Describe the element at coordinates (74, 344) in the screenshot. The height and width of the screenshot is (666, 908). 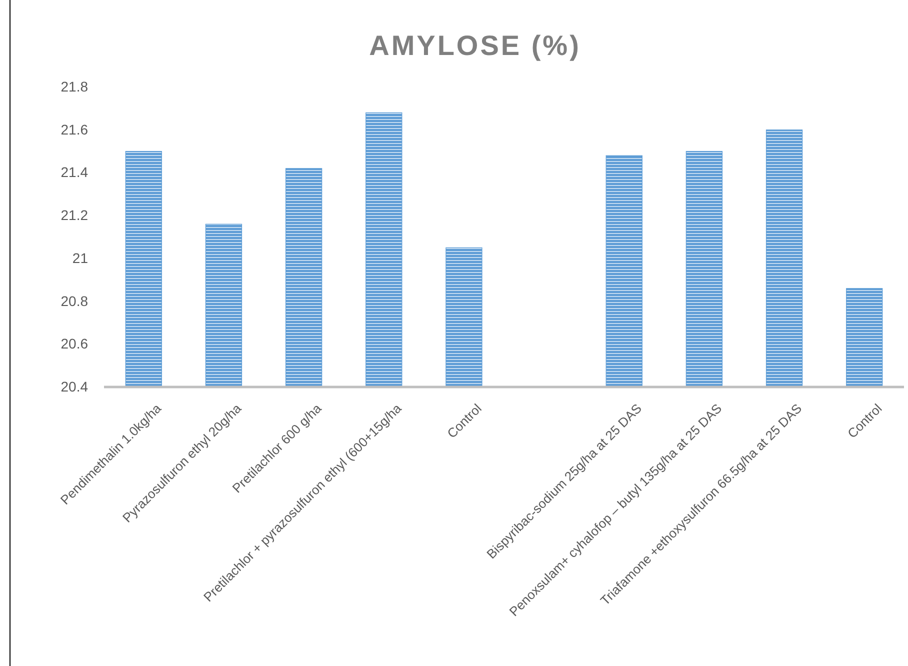
I see `y-tick-label: 20.6` at that location.